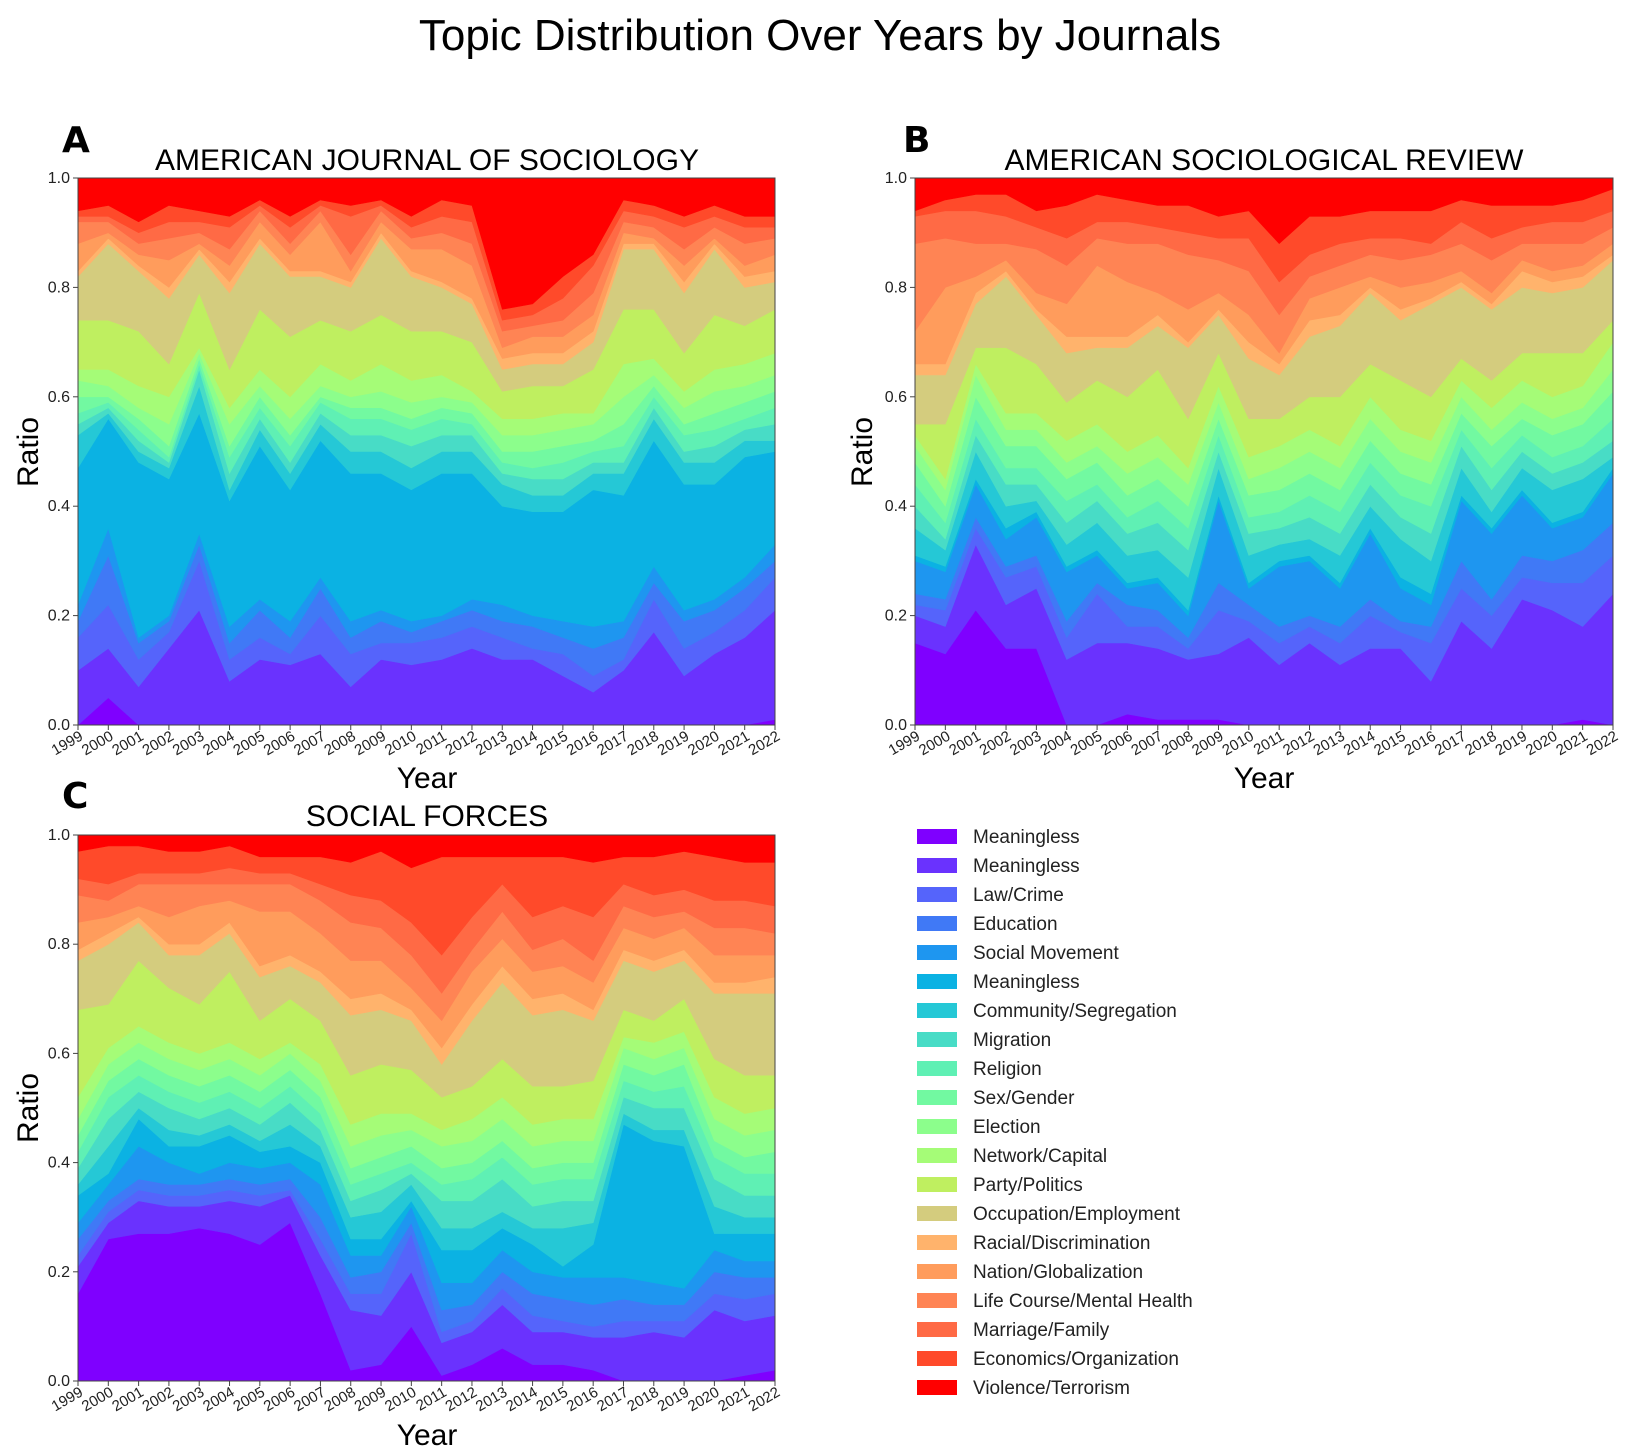  Describe the element at coordinates (1046, 953) in the screenshot. I see `legend-entry: Social Movement` at that location.